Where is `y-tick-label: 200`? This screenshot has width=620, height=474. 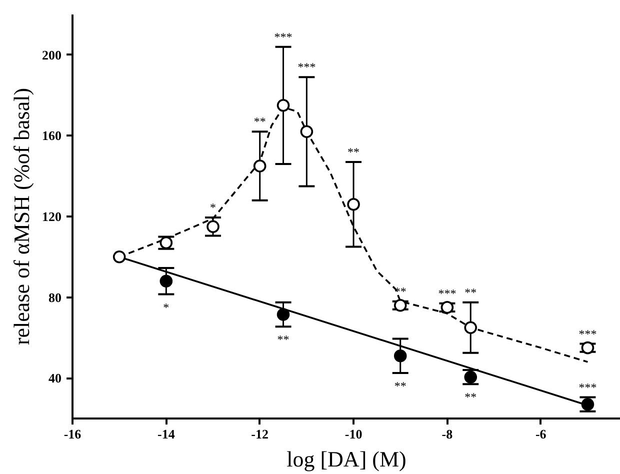
y-tick-label: 200 is located at coordinates (52, 54).